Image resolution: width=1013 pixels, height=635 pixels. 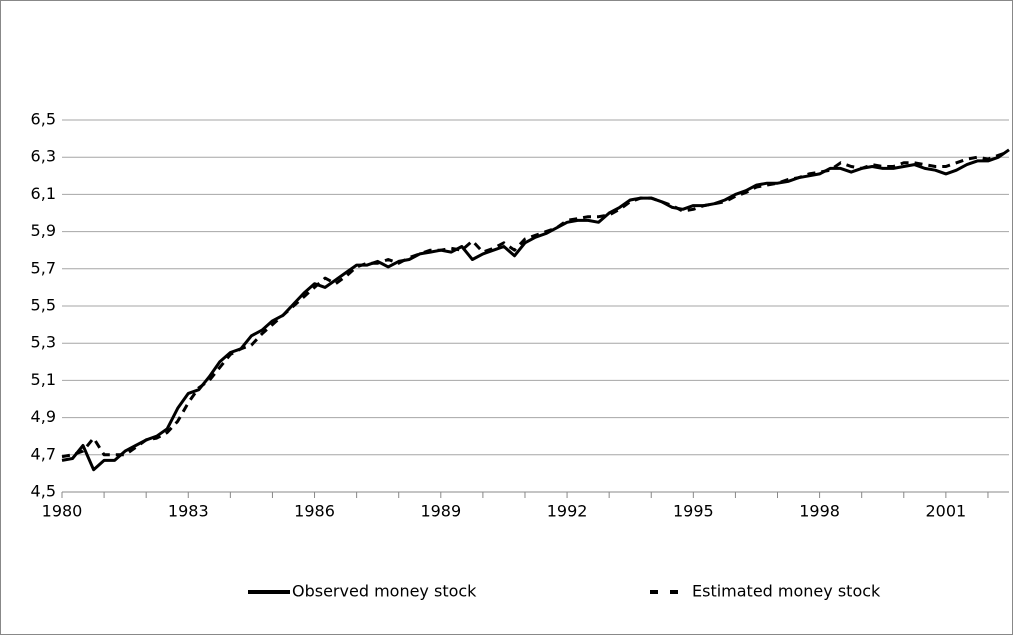 I want to click on y-tick-label: 6,3, so click(x=43, y=156).